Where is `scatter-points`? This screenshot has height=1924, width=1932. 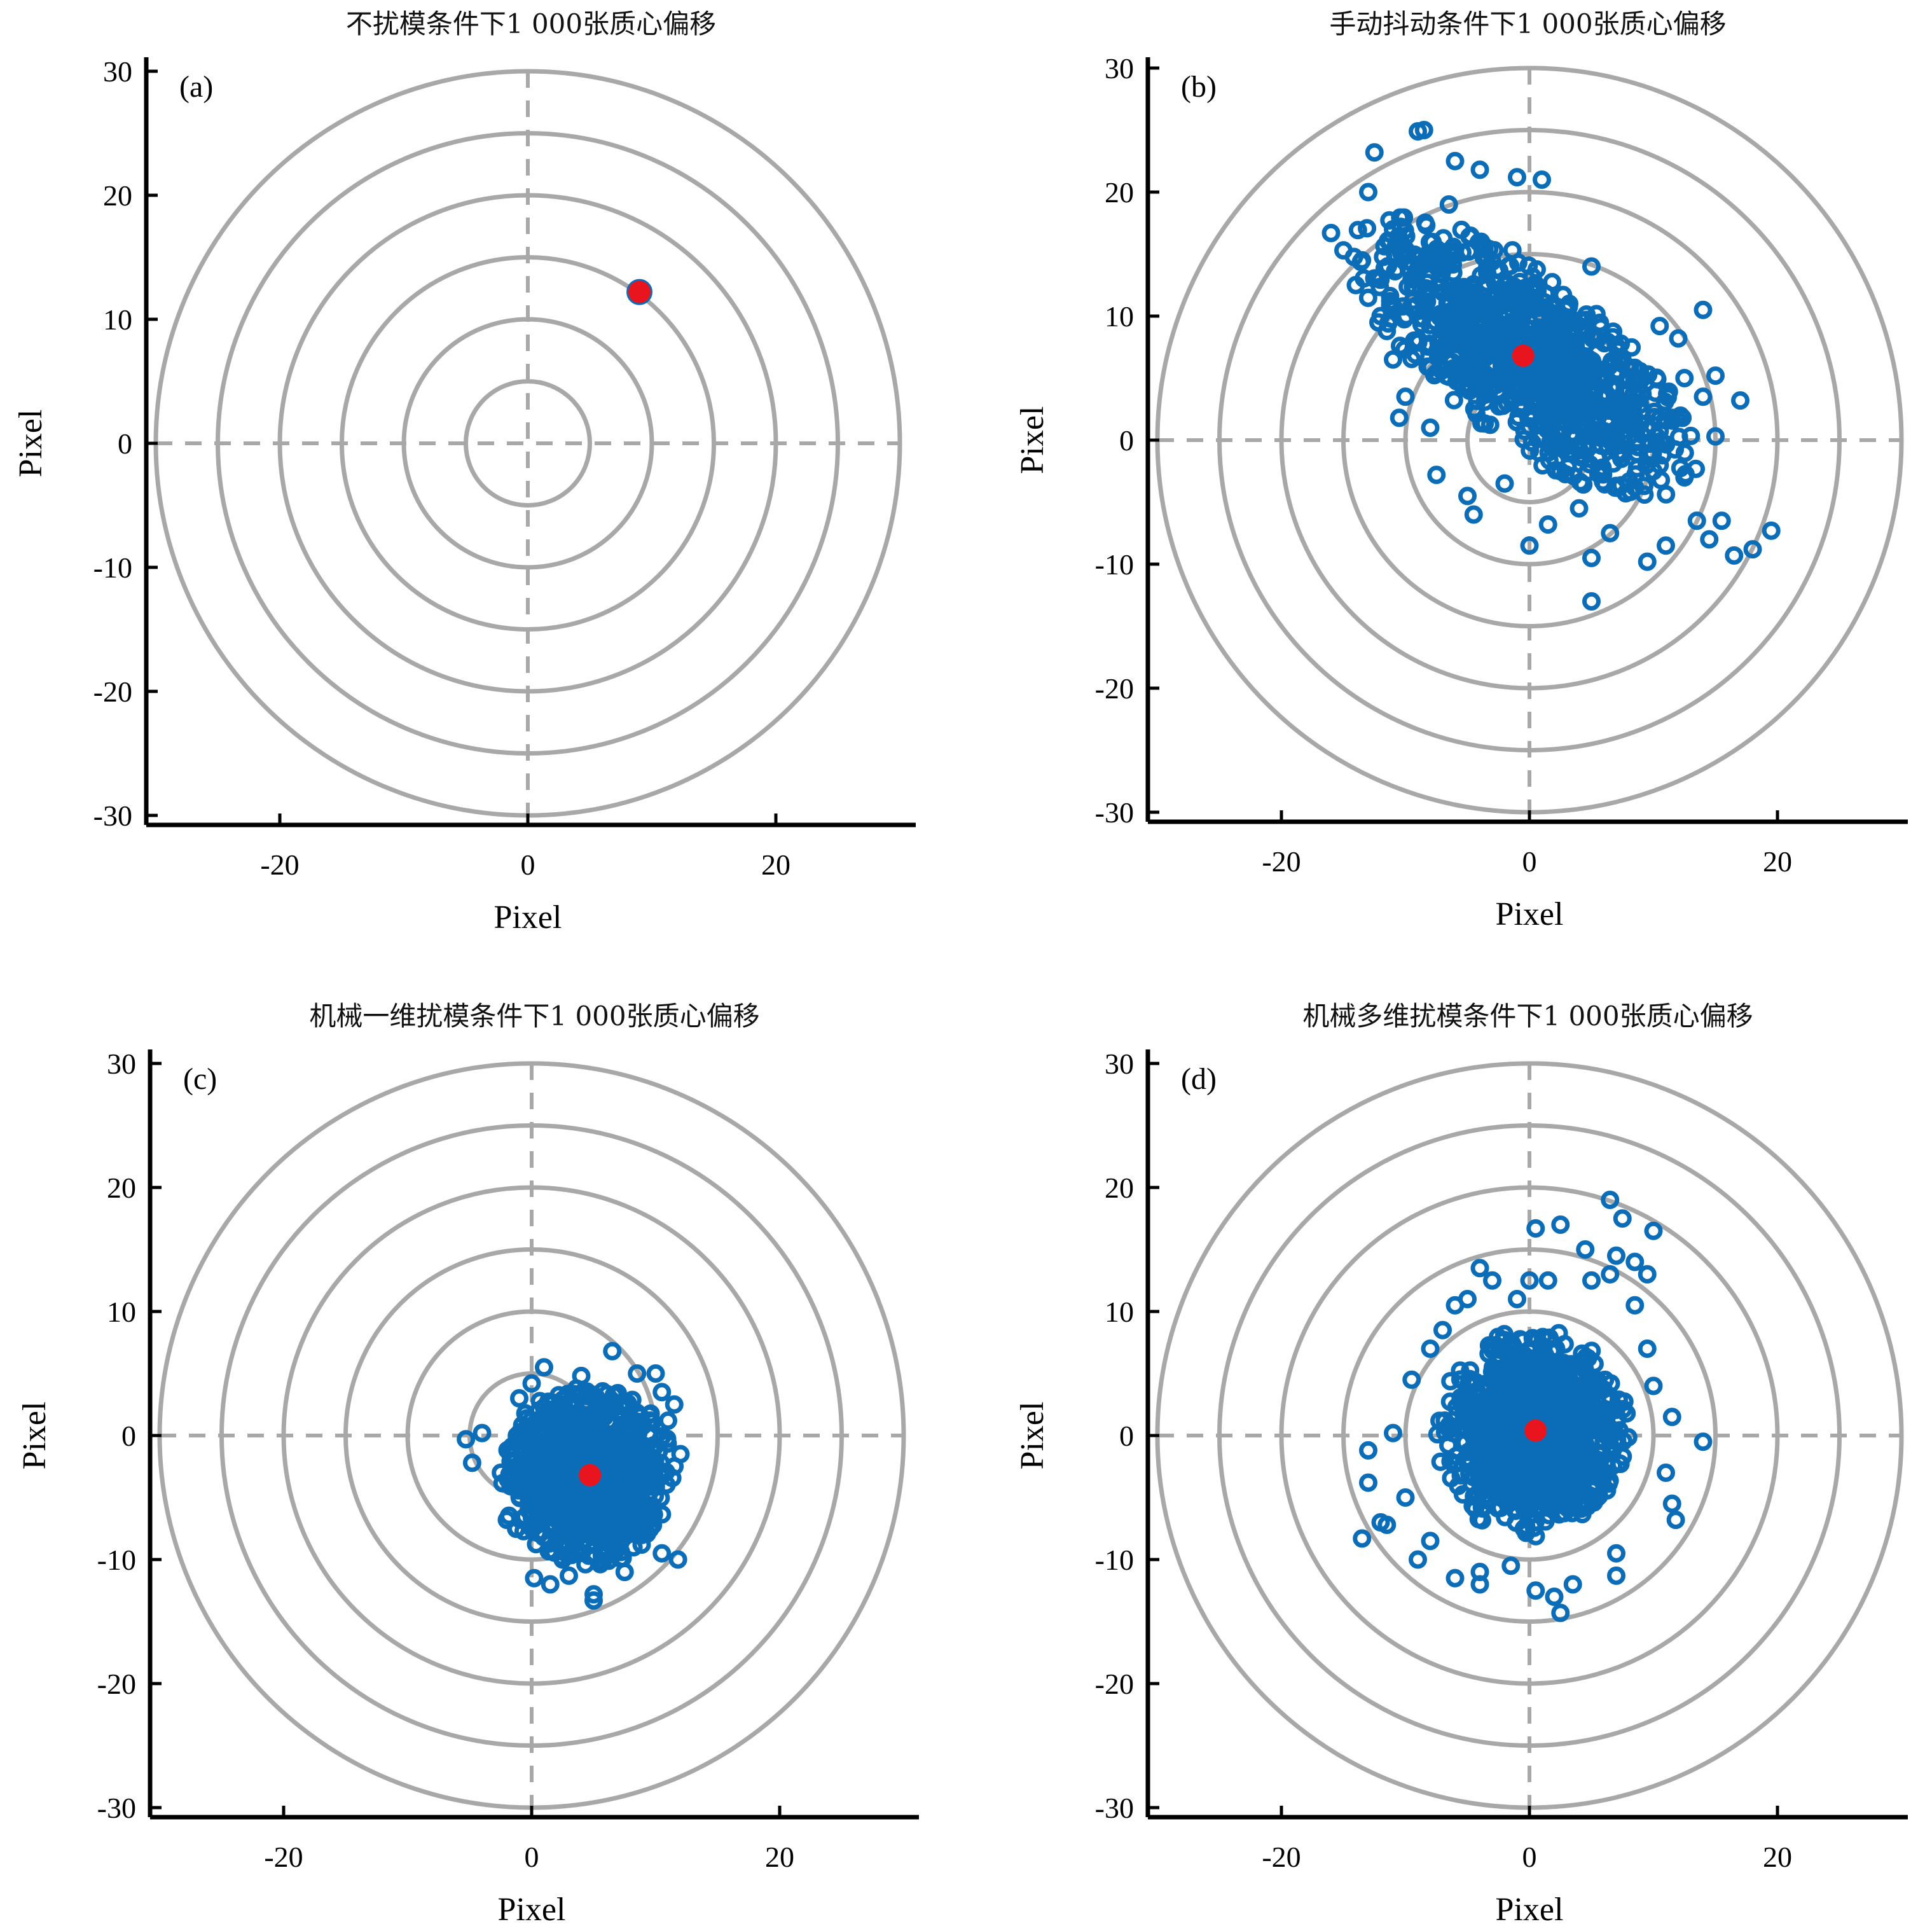
scatter-points is located at coordinates (574, 1475).